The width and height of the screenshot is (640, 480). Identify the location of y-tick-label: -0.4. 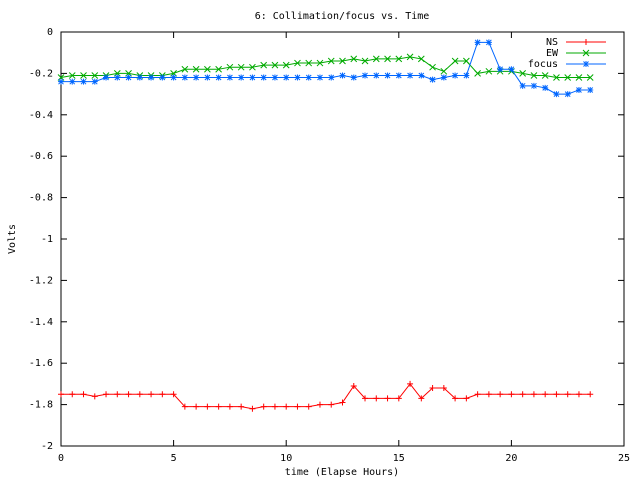
(41, 115).